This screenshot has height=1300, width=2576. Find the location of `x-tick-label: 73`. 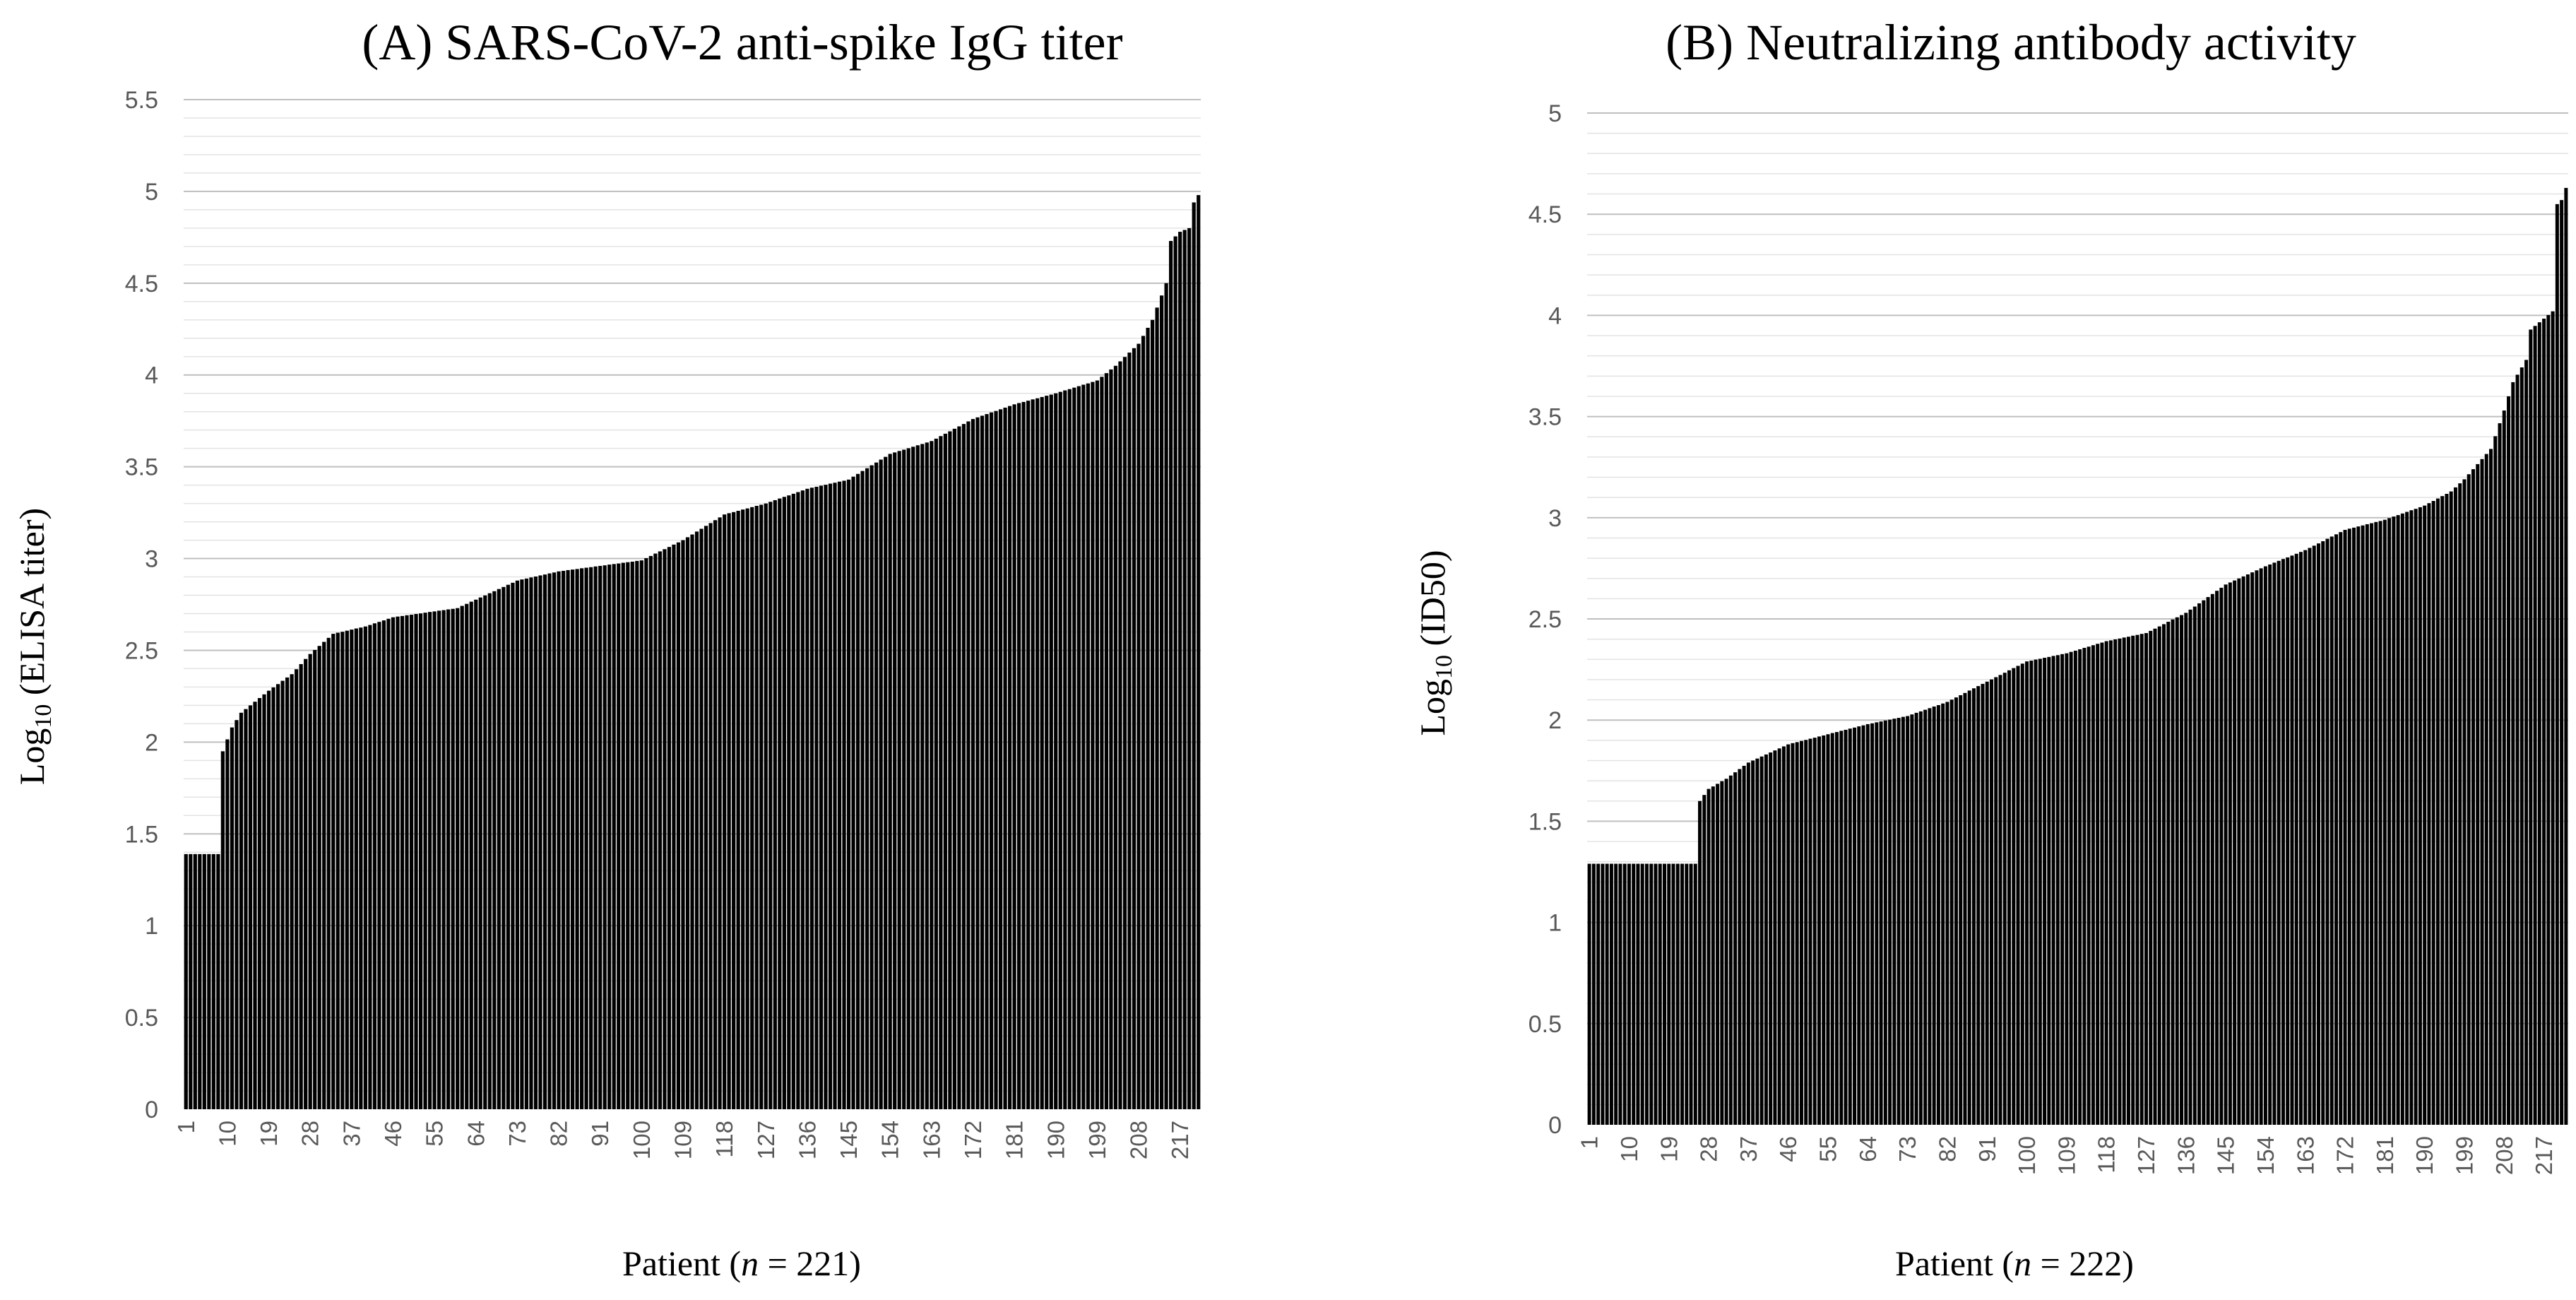

x-tick-label: 73 is located at coordinates (1907, 1149).